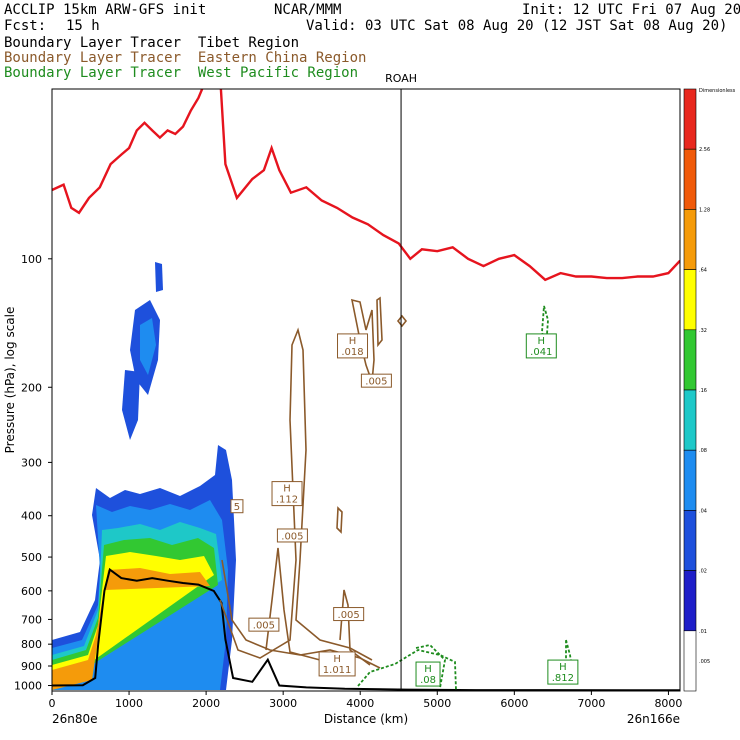 Image resolution: width=740 pixels, height=740 pixels. What do you see at coordinates (52, 703) in the screenshot?
I see `x-tick-label: 0` at bounding box center [52, 703].